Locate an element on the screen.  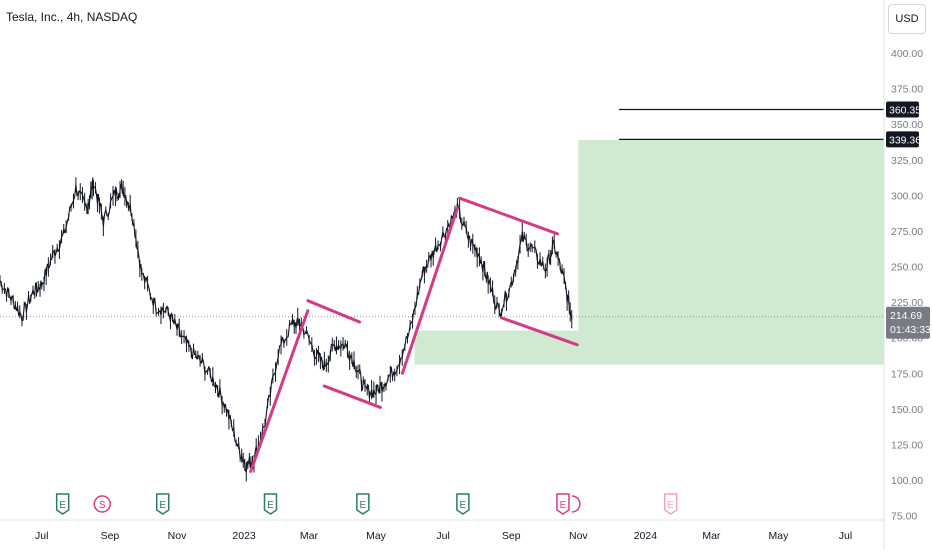
y-tick-label: 150.00 is located at coordinates (907, 410).